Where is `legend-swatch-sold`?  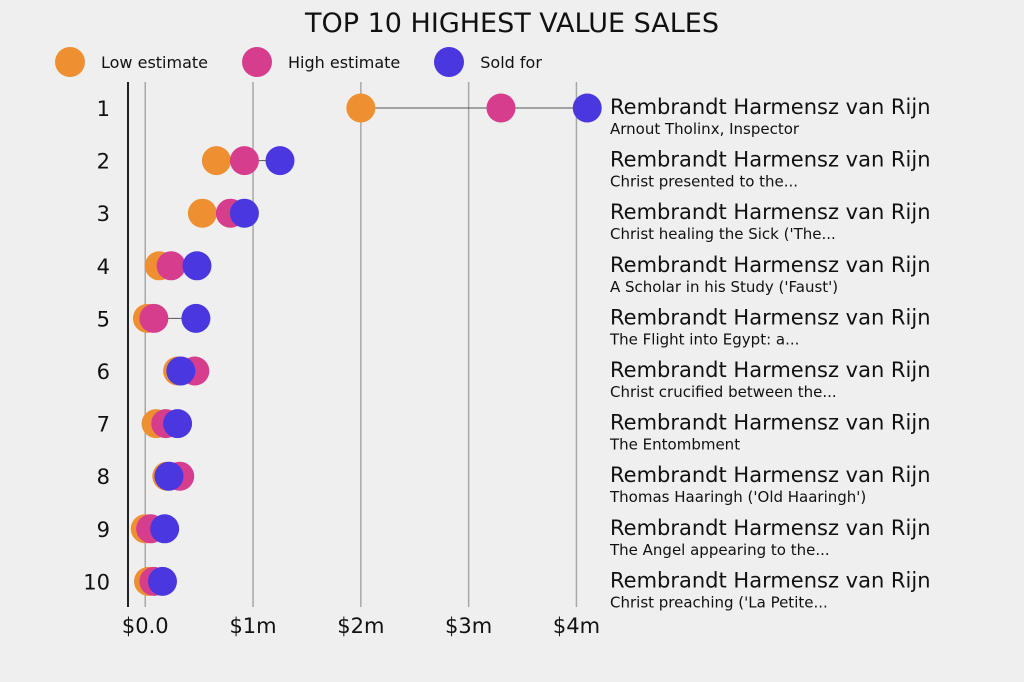
legend-swatch-sold is located at coordinates (449, 62).